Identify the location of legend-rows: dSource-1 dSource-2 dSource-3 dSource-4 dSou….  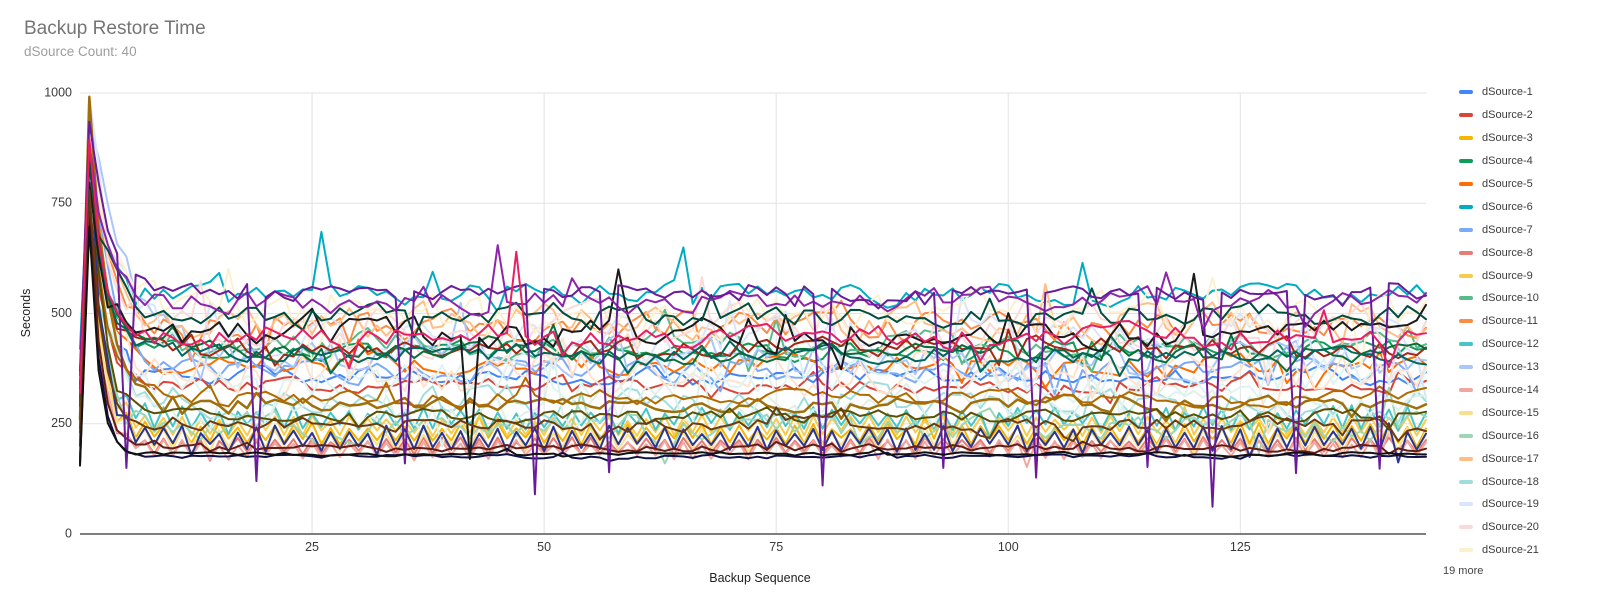
(1518, 321).